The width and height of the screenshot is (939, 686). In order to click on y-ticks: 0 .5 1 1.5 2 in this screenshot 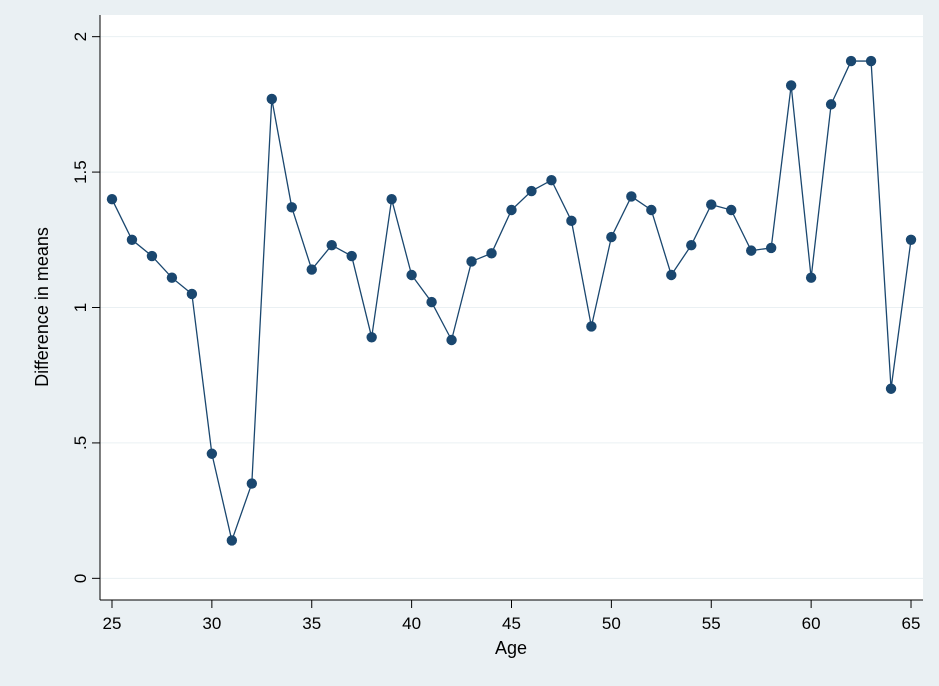, I will do `click(85, 307)`.